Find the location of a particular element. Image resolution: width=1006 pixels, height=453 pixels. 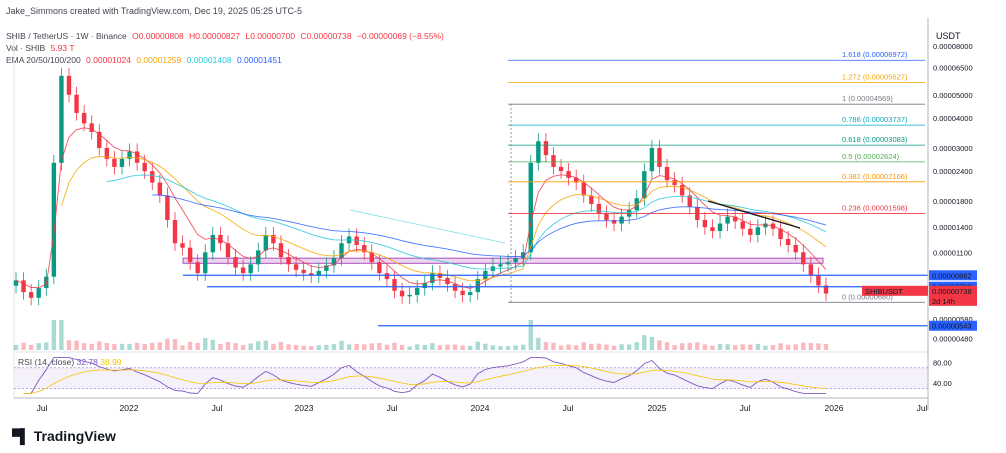

rsi-value2: 38.99 is located at coordinates (111, 362).